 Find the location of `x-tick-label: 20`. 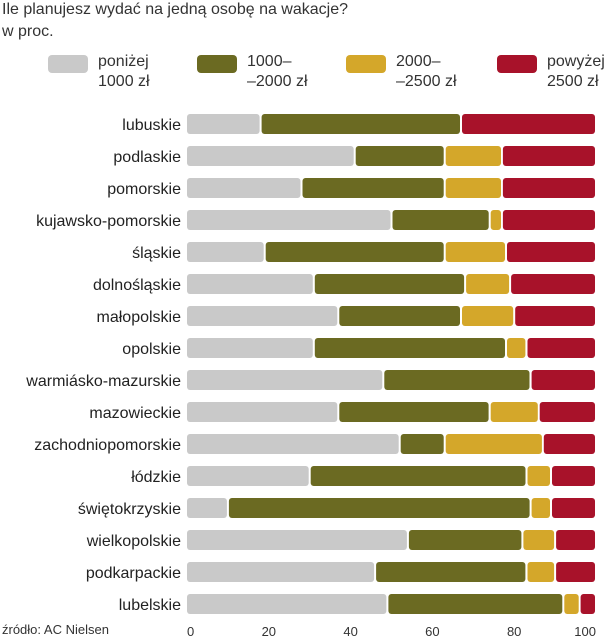

x-tick-label: 20 is located at coordinates (269, 631).